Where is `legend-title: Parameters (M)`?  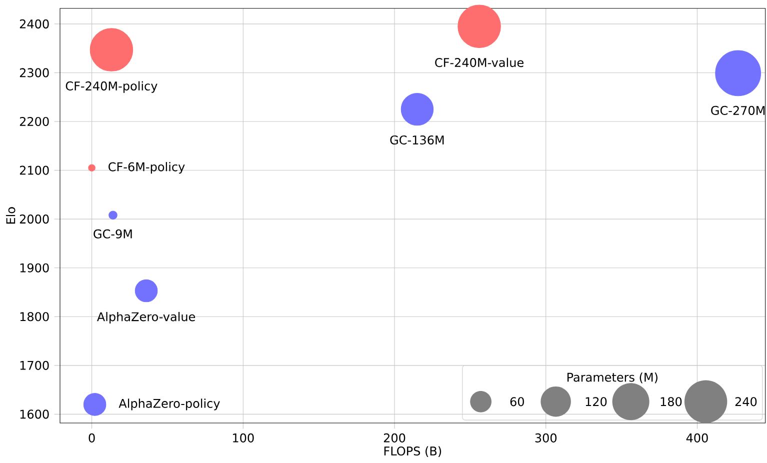
legend-title: Parameters (M) is located at coordinates (612, 378).